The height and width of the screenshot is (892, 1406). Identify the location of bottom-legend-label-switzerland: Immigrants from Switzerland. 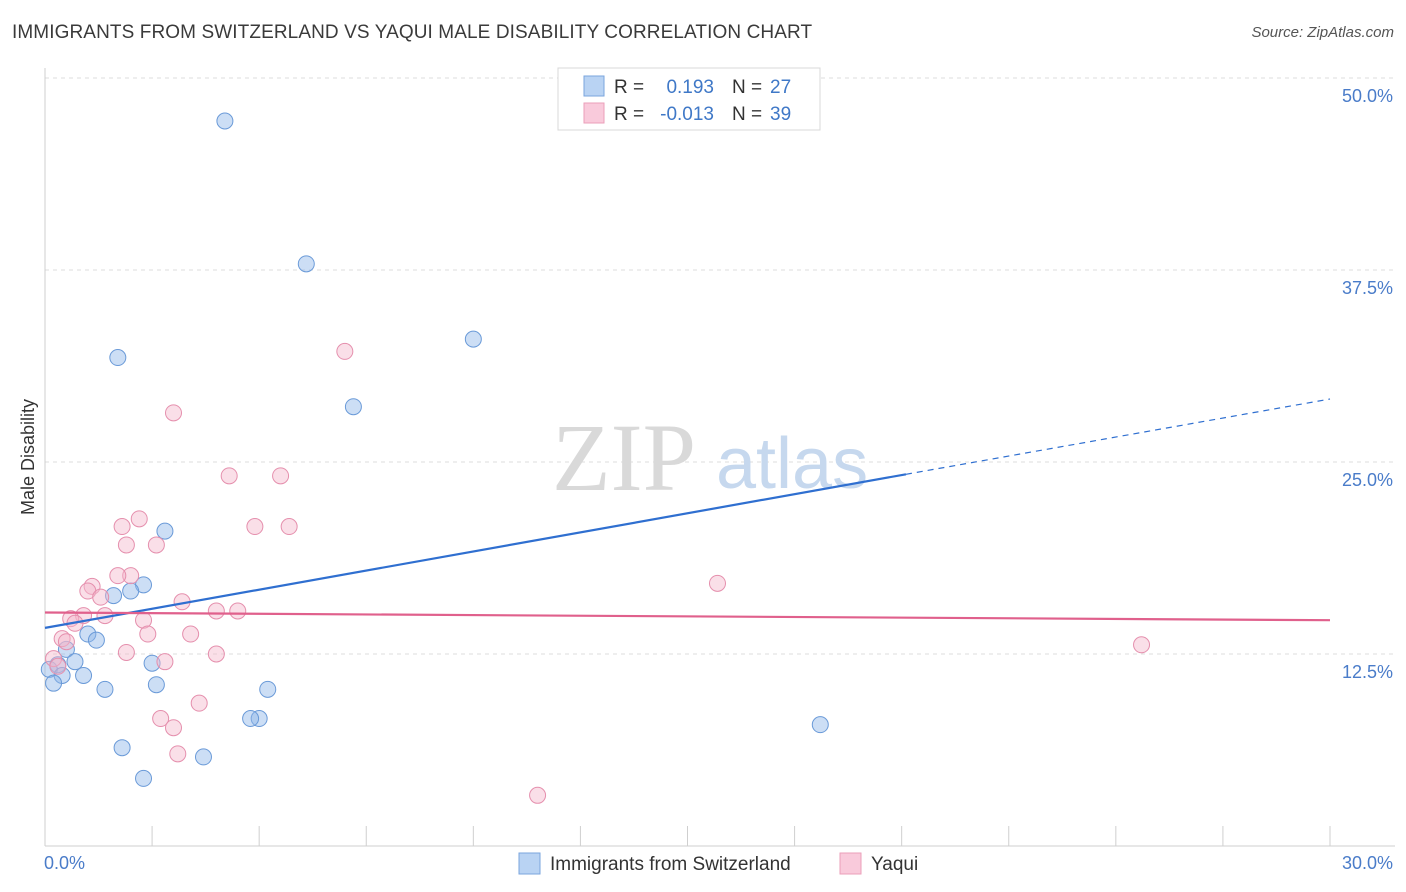
(670, 864).